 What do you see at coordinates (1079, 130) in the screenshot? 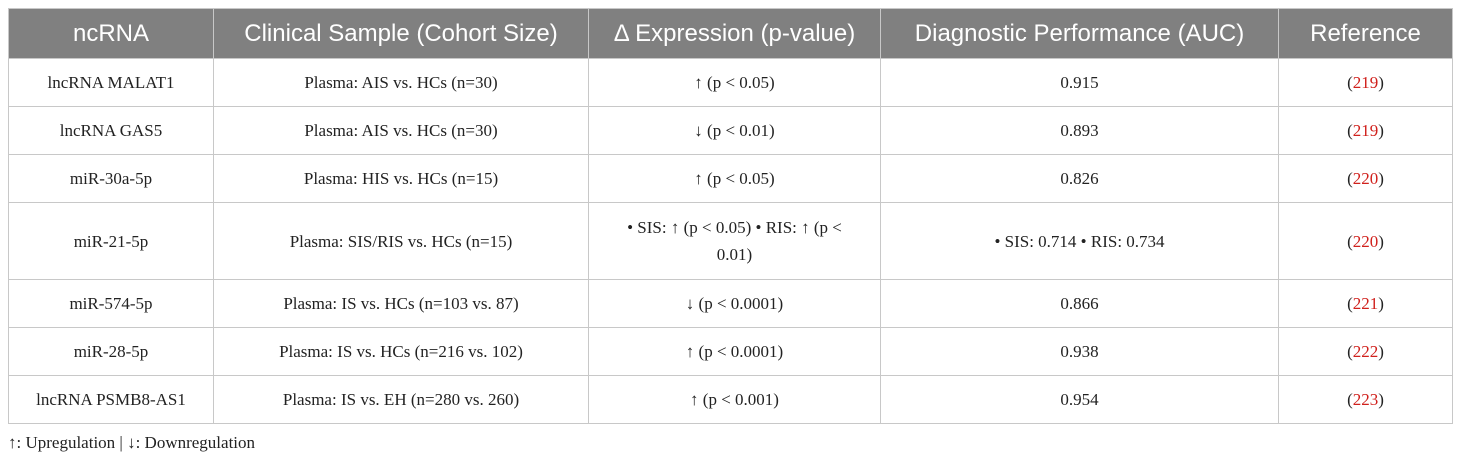
I see `table-cell: 0.893` at bounding box center [1079, 130].